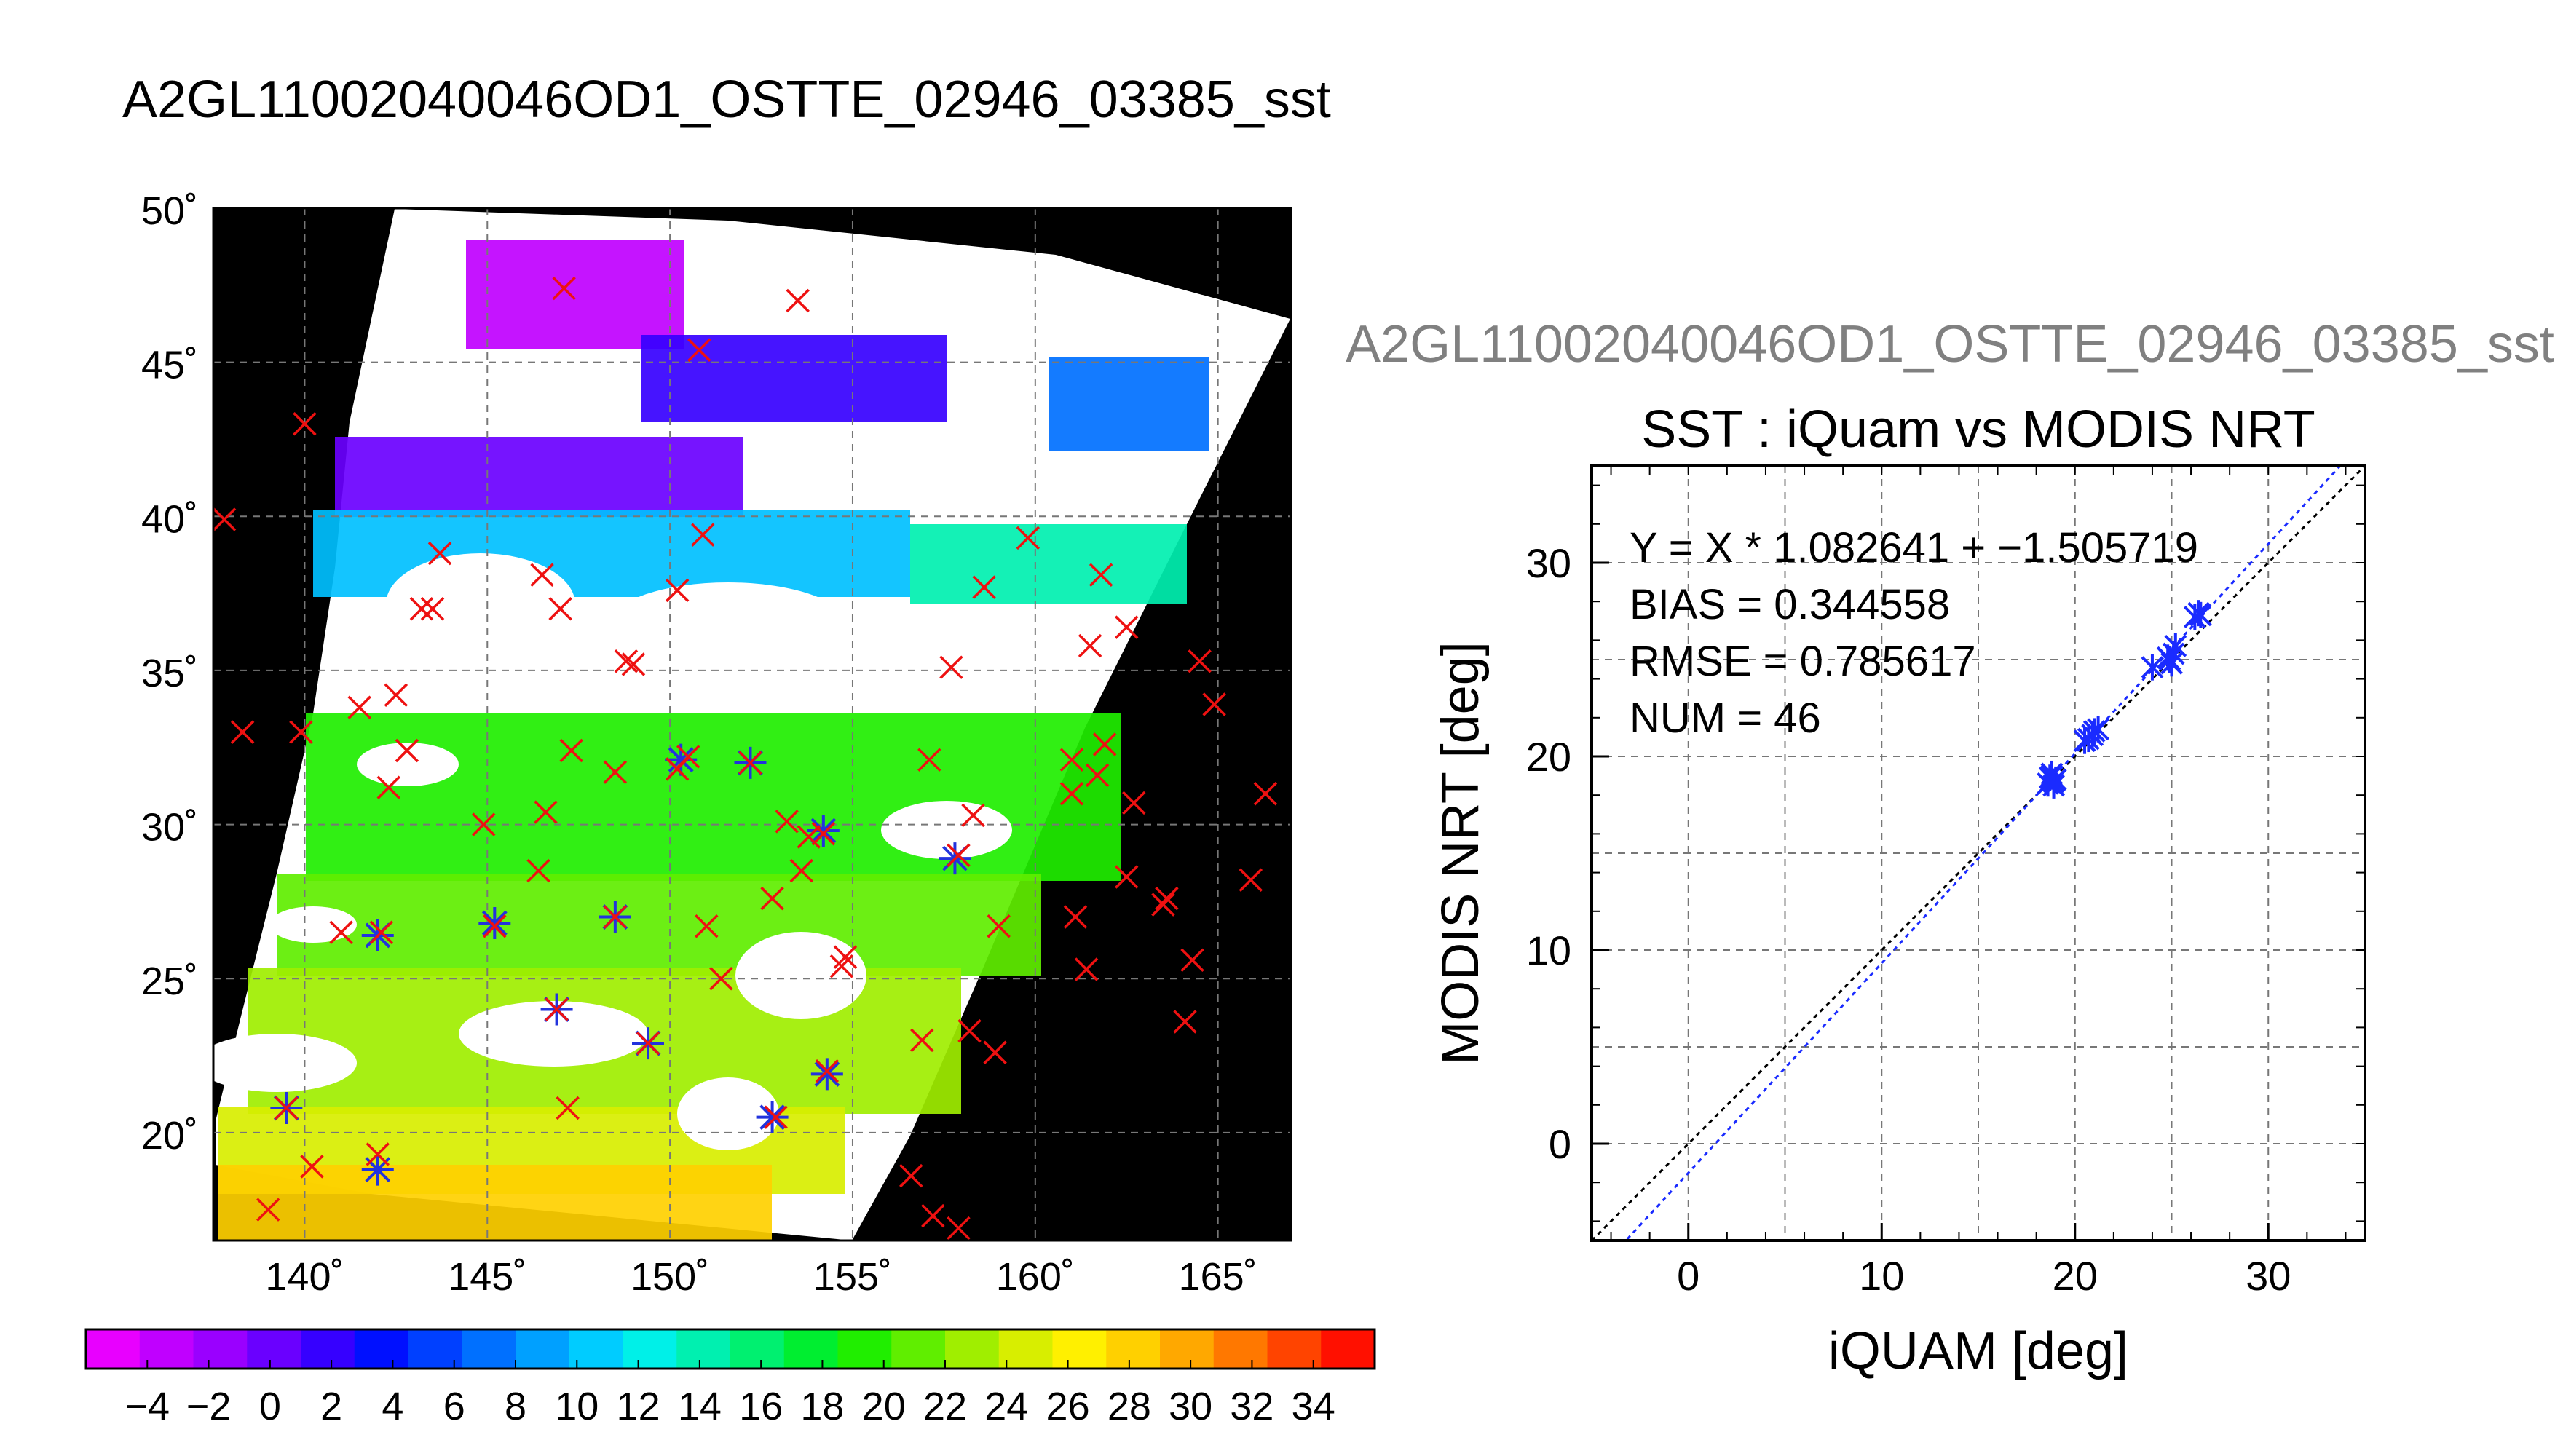 This screenshot has width=2555, height=1456. I want to click on colorbar-tick-label: 8, so click(515, 1406).